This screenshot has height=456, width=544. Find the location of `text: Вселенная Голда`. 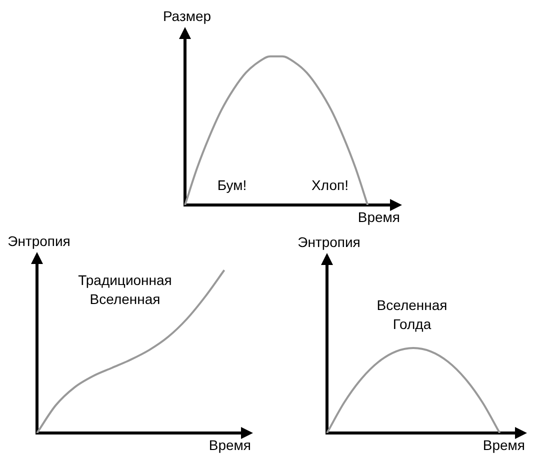

text: Вселенная Голда is located at coordinates (412, 314).